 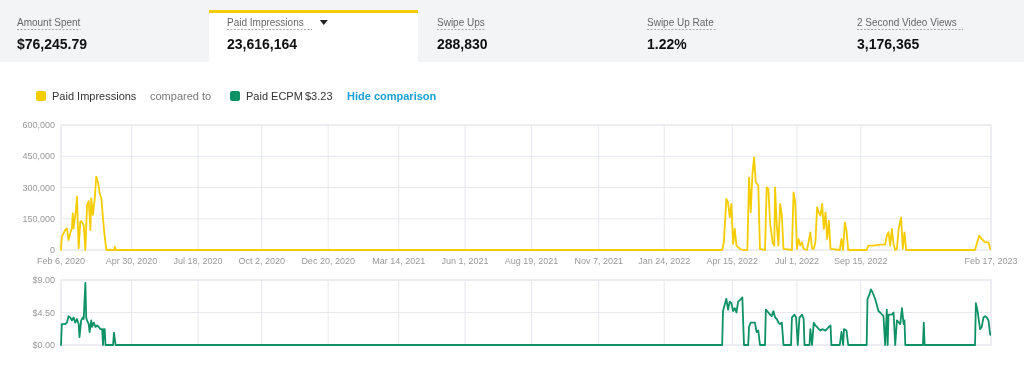 What do you see at coordinates (796, 261) in the screenshot?
I see `x-tick-label: Jul 1, 2022` at bounding box center [796, 261].